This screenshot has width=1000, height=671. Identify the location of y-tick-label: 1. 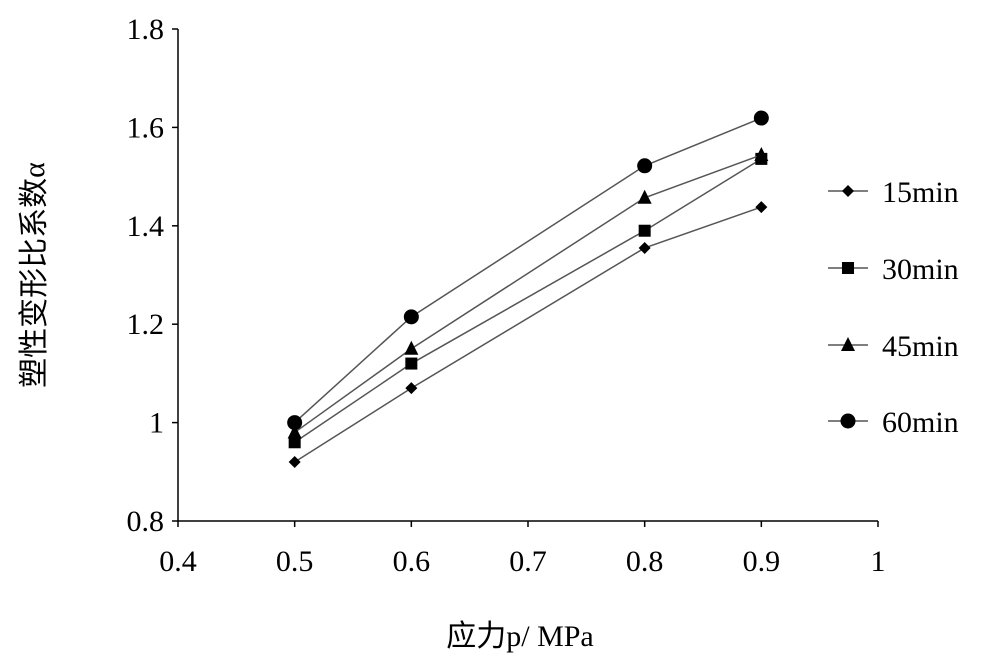
(156, 423).